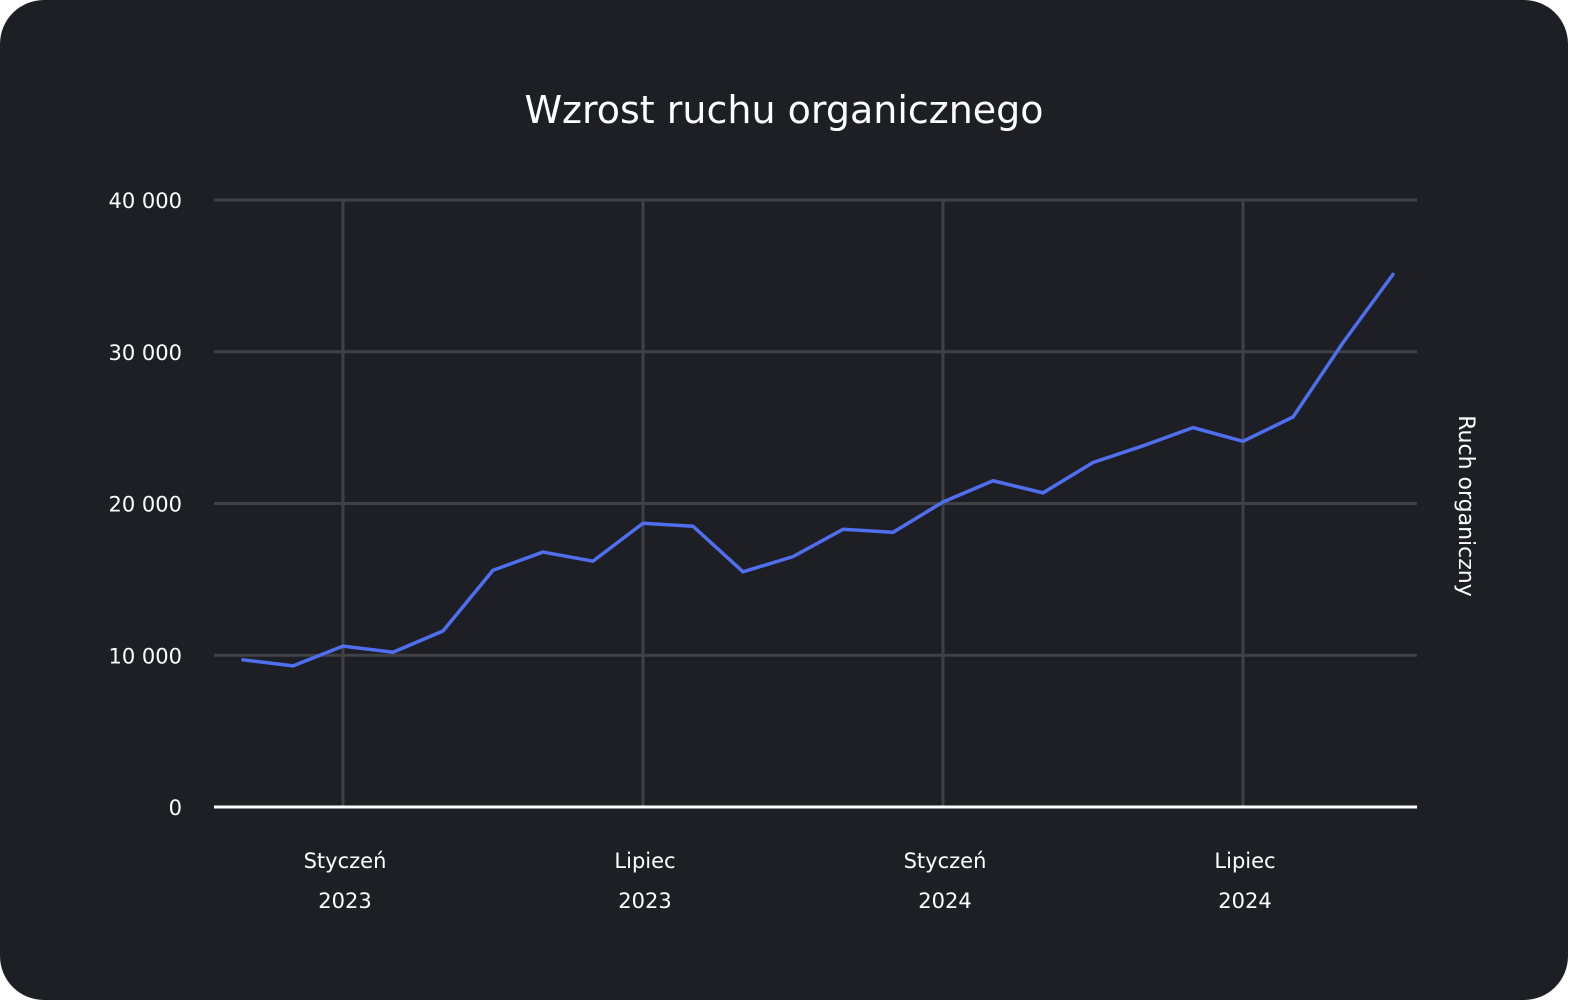 The width and height of the screenshot is (1580, 1008). What do you see at coordinates (145, 353) in the screenshot?
I see `y-tick-label: 30 000` at bounding box center [145, 353].